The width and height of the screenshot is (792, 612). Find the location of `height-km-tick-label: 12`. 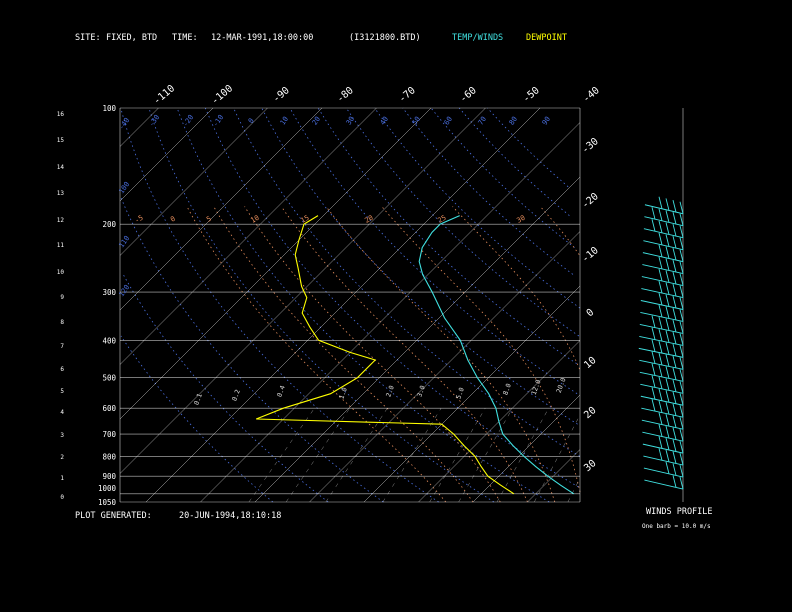

height-km-tick-label: 12 is located at coordinates (61, 220).